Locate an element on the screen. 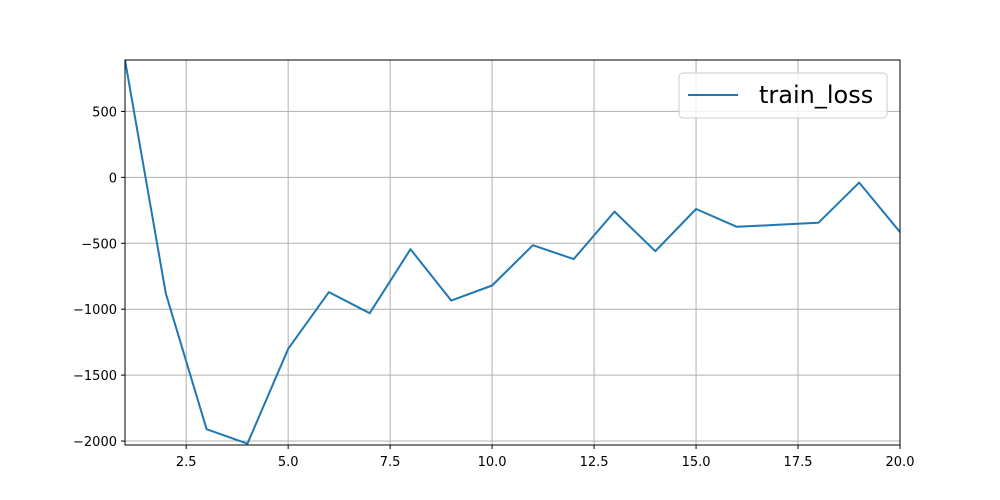 This screenshot has width=1000, height=500. x-tick-label: 5.0 is located at coordinates (288, 462).